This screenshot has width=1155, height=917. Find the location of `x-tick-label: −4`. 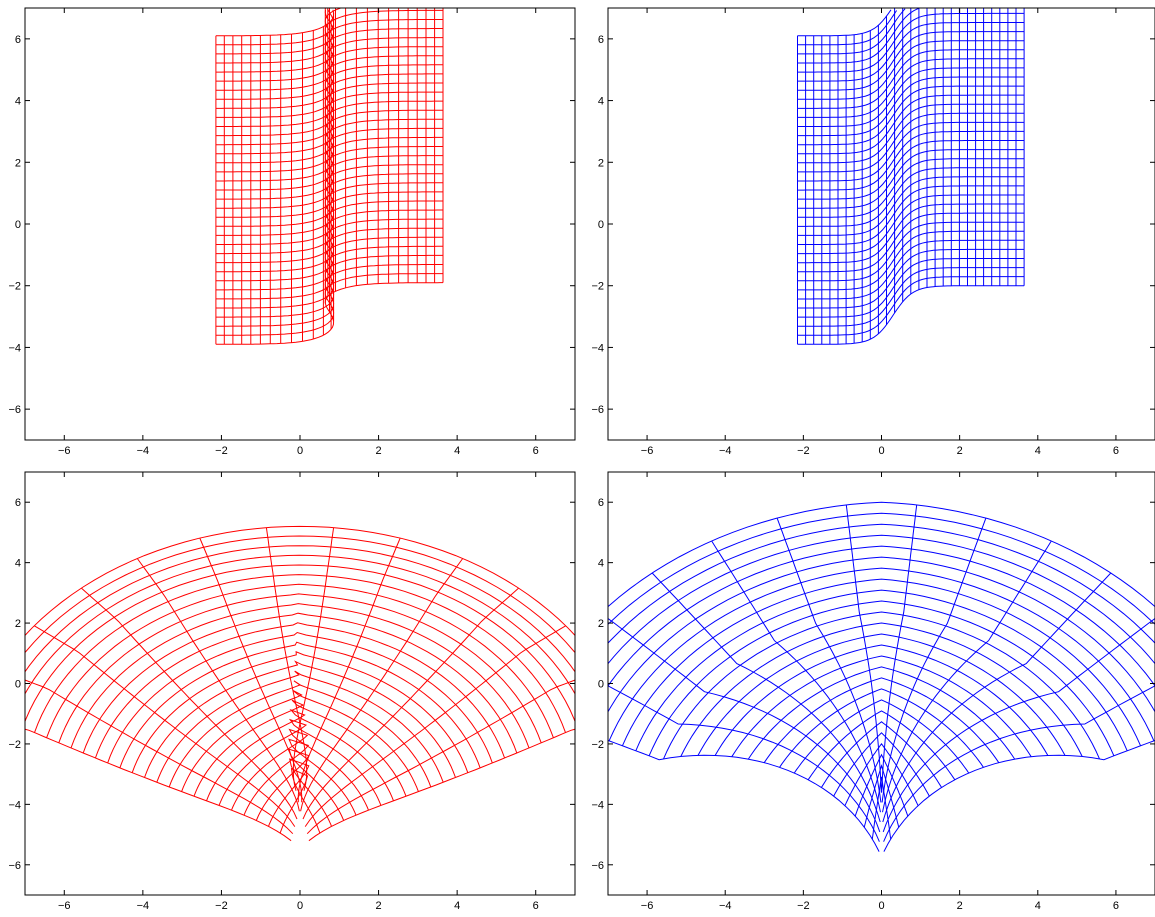

x-tick-label: −4 is located at coordinates (725, 906).